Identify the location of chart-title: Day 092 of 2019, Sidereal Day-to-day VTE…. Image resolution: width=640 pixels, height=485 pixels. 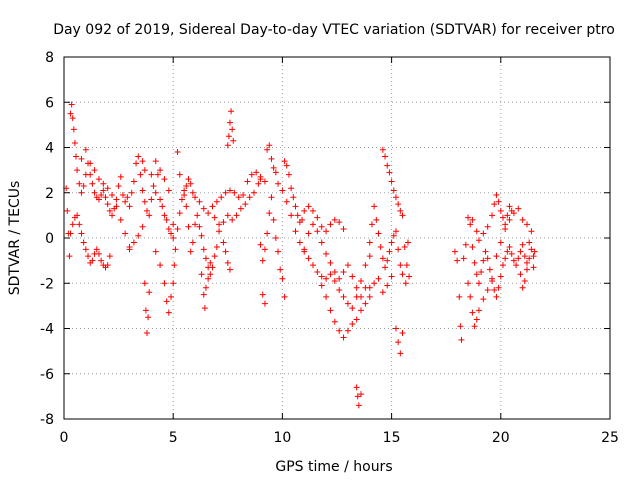
(334, 30).